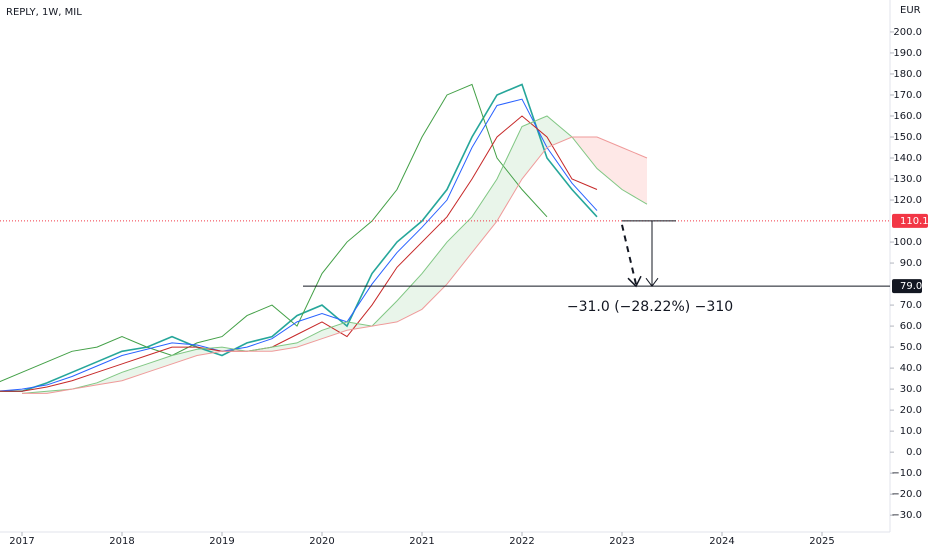  What do you see at coordinates (907, 242) in the screenshot?
I see `y-tick-label: 100.0` at bounding box center [907, 242].